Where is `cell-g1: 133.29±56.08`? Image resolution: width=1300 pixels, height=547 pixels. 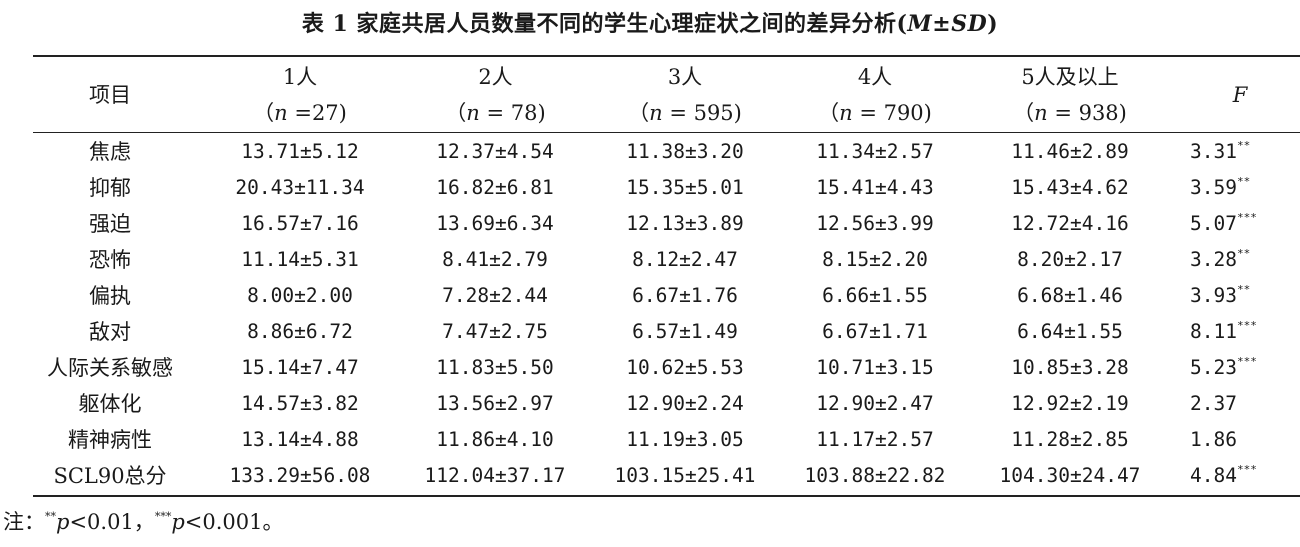 cell-g1: 133.29±56.08 is located at coordinates (300, 475).